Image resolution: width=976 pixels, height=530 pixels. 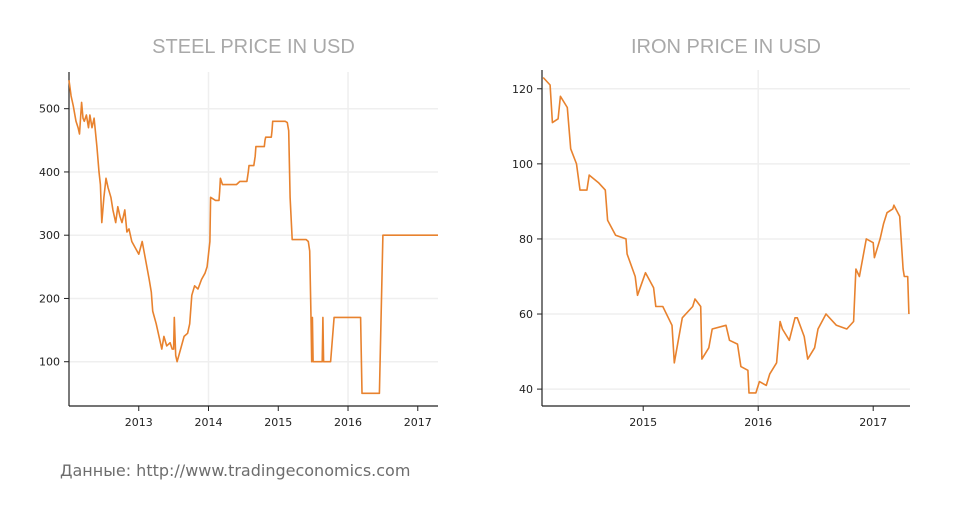 What do you see at coordinates (209, 422) in the screenshot?
I see `steel-xtick-label: 2014` at bounding box center [209, 422].